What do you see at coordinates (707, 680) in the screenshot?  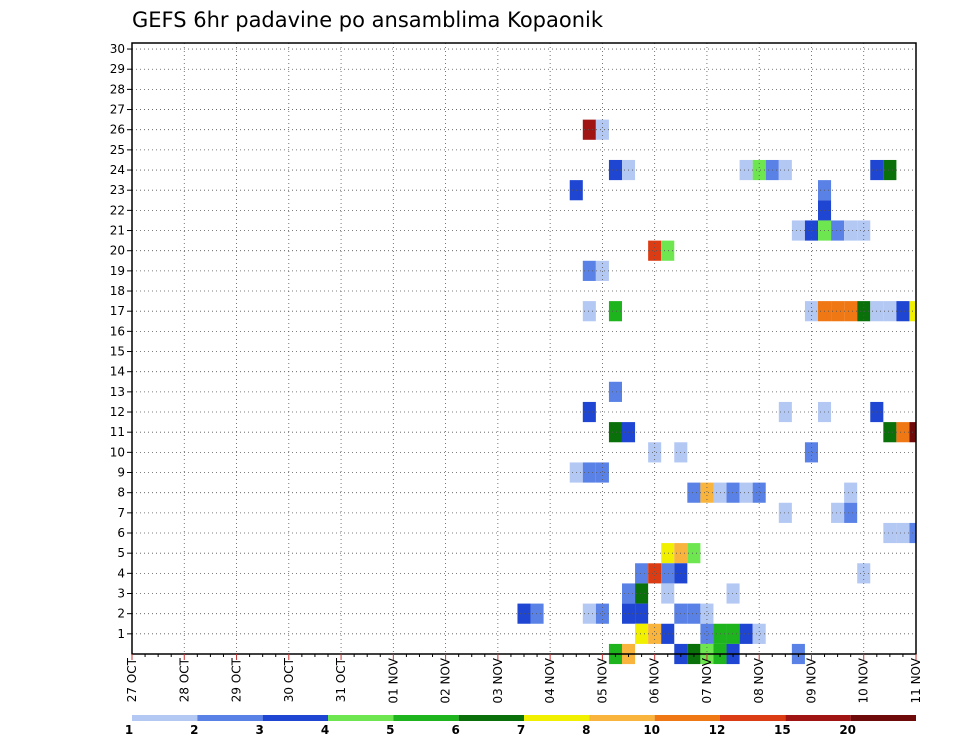 I see `x-tick-label: 07 NOV` at bounding box center [707, 680].